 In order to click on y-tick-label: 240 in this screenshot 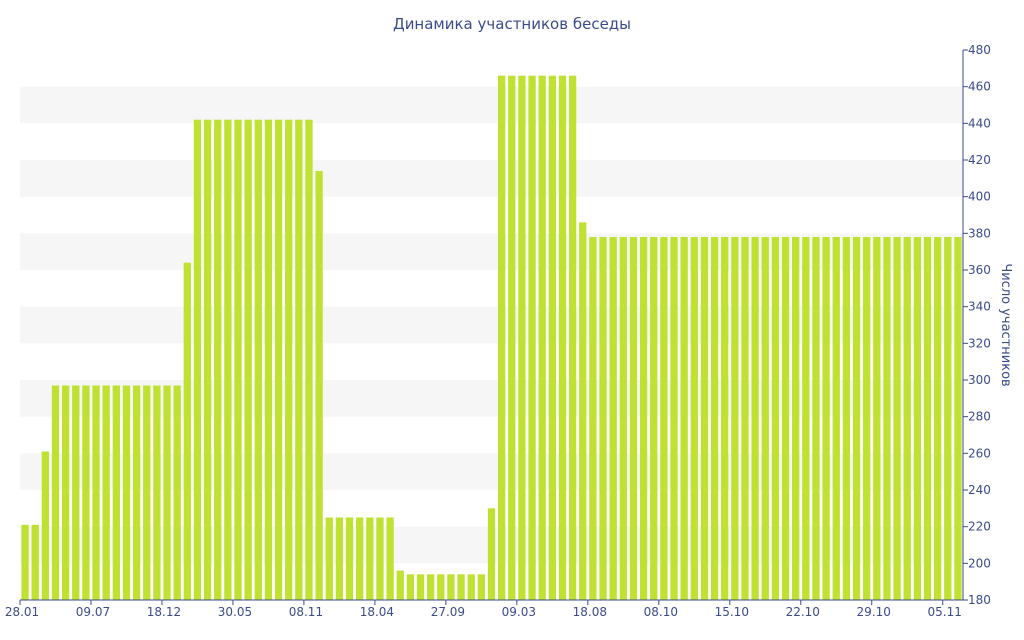, I will do `click(979, 490)`.